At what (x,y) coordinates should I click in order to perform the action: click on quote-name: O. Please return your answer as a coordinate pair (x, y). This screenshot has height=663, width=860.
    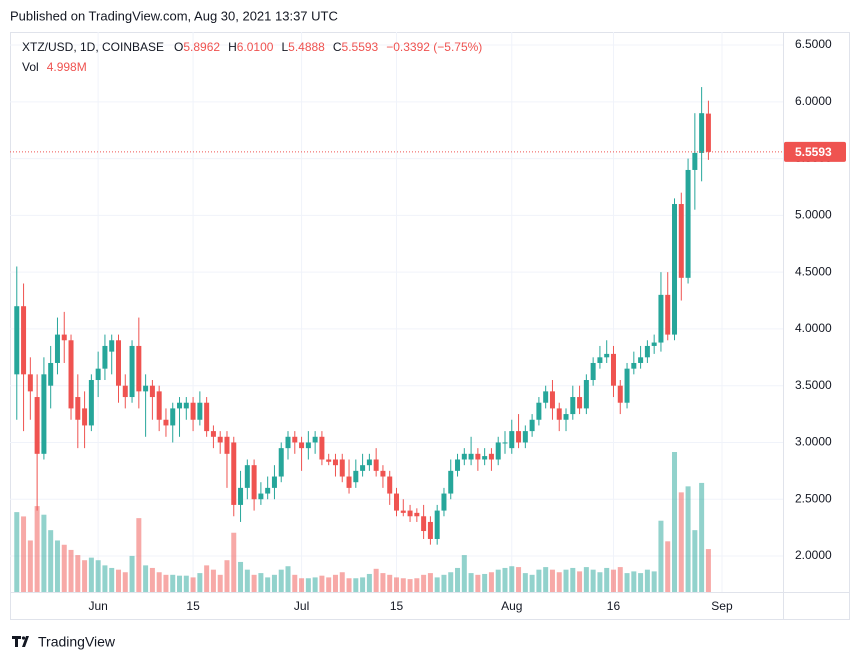
    Looking at the image, I should click on (178, 47).